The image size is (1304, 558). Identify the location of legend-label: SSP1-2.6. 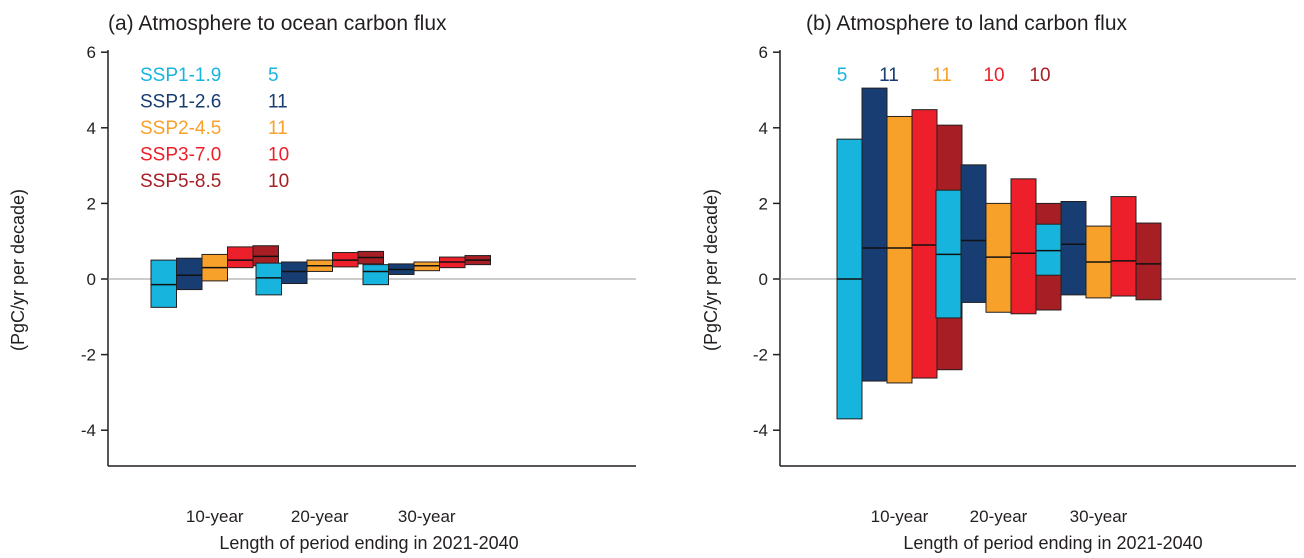
(180, 102).